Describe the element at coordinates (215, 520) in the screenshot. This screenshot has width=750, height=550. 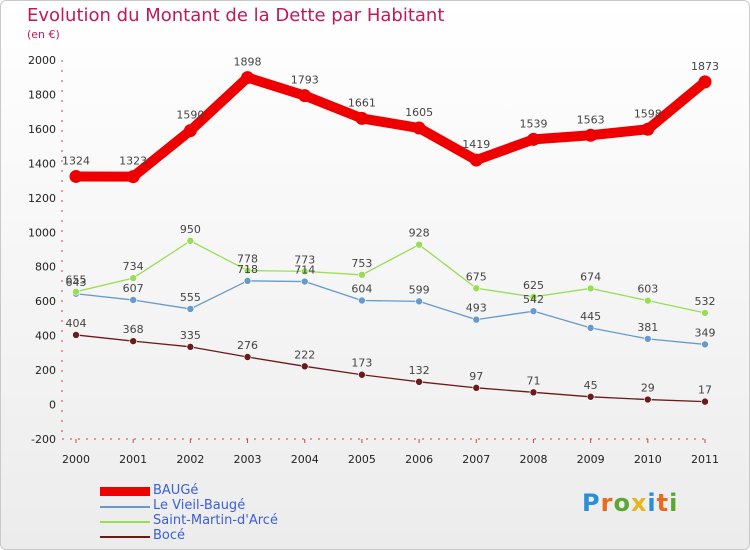
I see `legend-label: Saint-Martin-d'Arcé` at that location.